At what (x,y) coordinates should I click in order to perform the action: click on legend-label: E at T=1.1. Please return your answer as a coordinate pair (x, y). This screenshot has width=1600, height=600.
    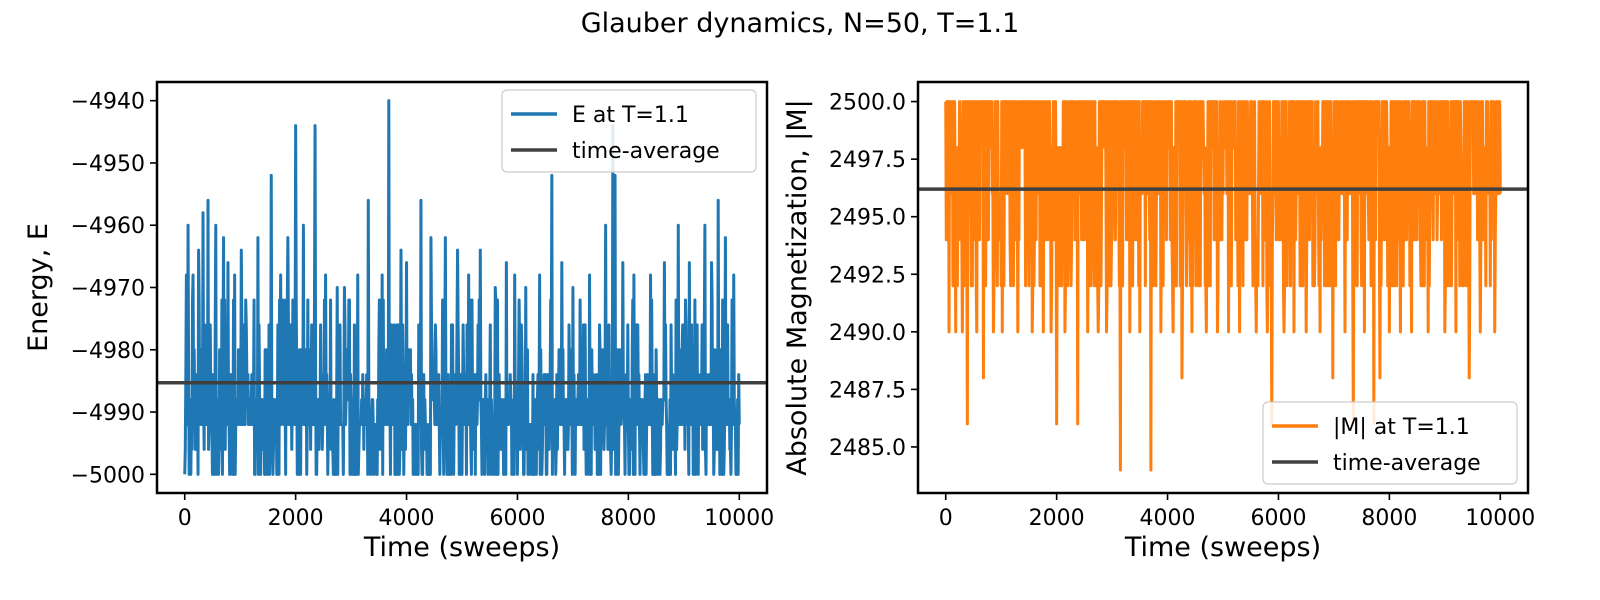
    Looking at the image, I should click on (630, 115).